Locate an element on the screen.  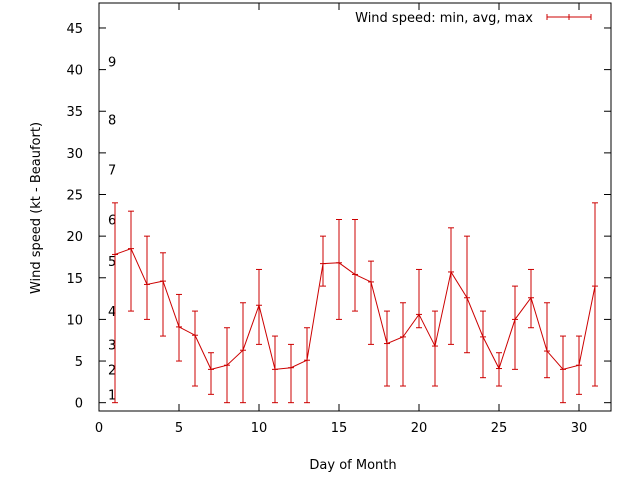
beaufort-label: 7 is located at coordinates (112, 171).